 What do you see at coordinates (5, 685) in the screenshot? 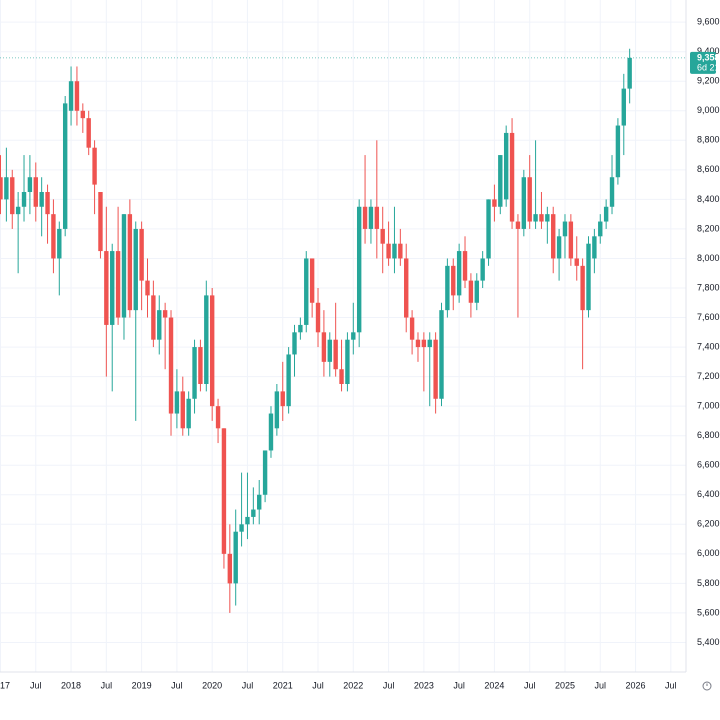
I see `x-tick-label: 17` at bounding box center [5, 685].